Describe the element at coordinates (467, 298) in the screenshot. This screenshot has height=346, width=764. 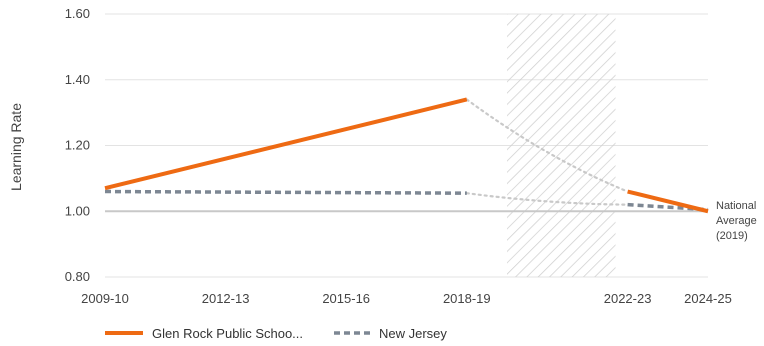
I see `x-tick-label: 2018-19` at that location.